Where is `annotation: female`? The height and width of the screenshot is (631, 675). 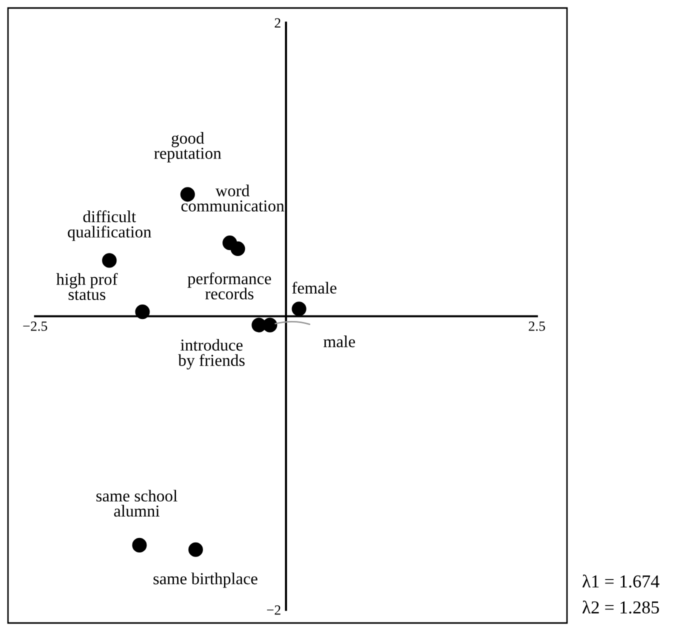
annotation: female is located at coordinates (314, 288).